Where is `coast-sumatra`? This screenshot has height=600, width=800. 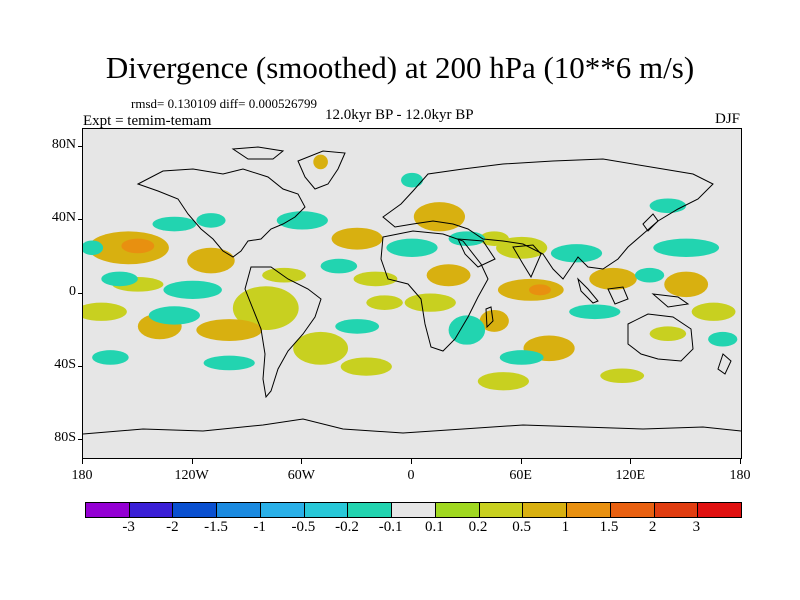 coast-sumatra is located at coordinates (588, 290).